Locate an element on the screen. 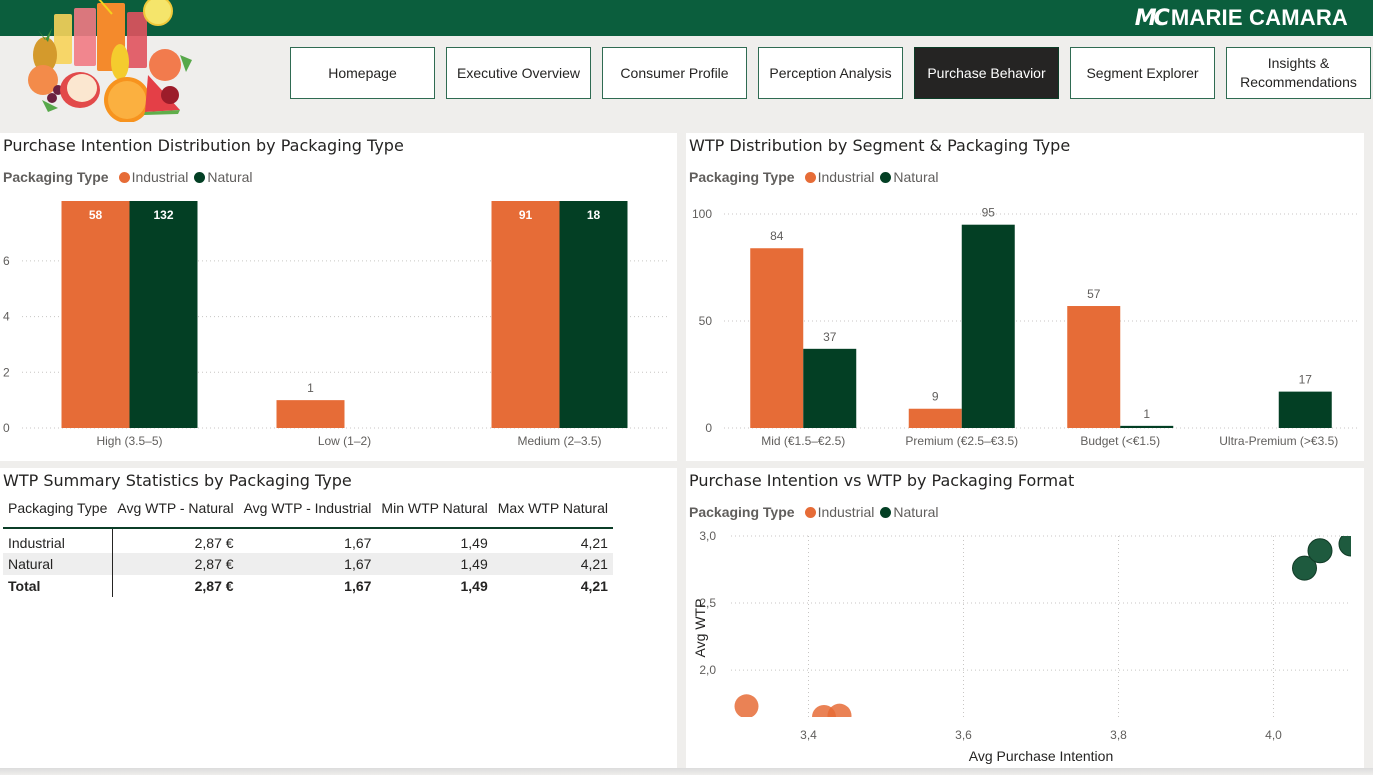 Image resolution: width=1373 pixels, height=775 pixels. table-row: Natural 2,87 € 1,67 1,49 4,21 is located at coordinates (308, 564).